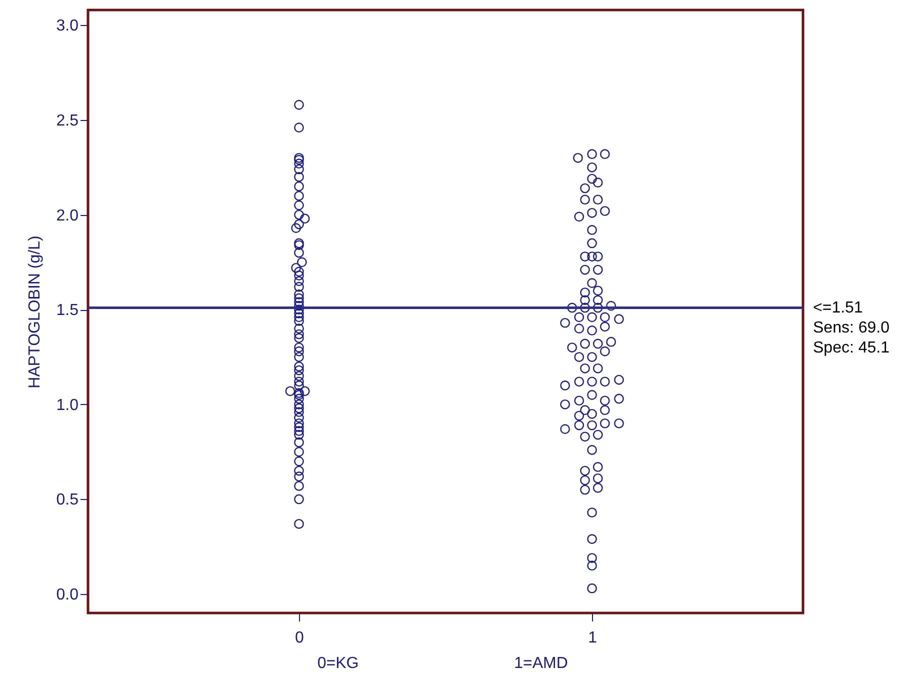 The height and width of the screenshot is (677, 923). What do you see at coordinates (67, 405) in the screenshot?
I see `y-tick-label: 1.0` at bounding box center [67, 405].